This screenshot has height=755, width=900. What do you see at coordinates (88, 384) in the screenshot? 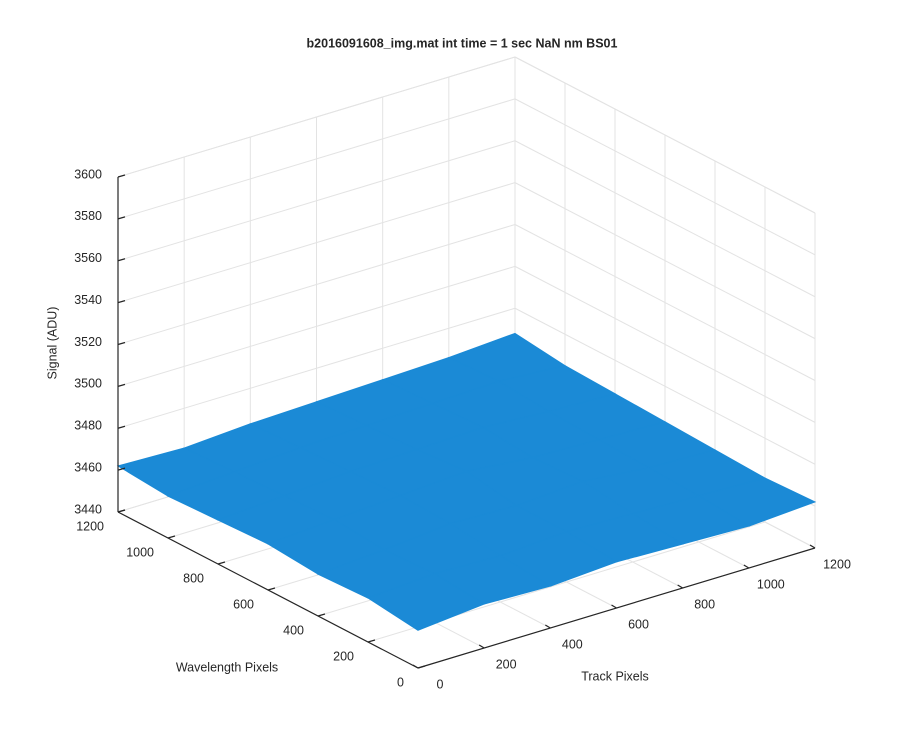
I see `z-tick-label: 3500` at bounding box center [88, 384].